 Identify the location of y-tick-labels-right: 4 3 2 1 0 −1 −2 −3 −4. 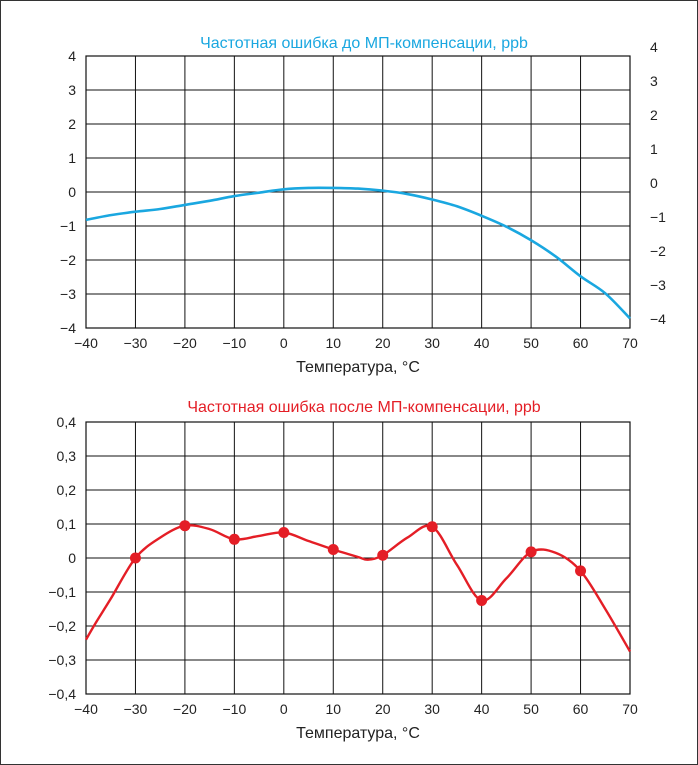
(658, 183).